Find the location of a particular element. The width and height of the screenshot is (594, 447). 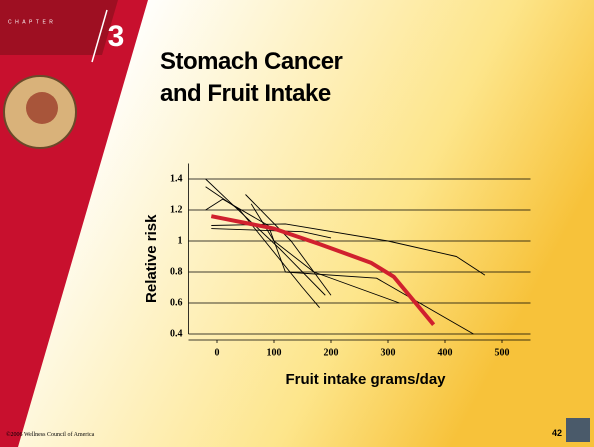

x-axis-label: Fruit intake grams/day is located at coordinates (365, 379).